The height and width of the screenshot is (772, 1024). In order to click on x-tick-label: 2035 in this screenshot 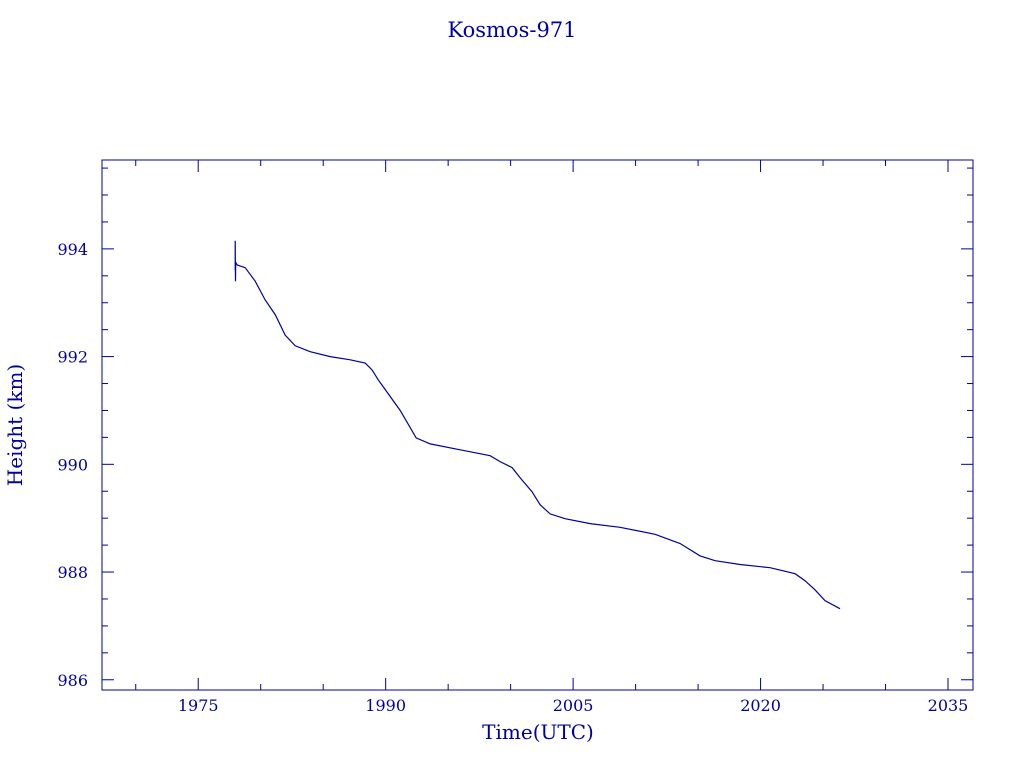, I will do `click(948, 705)`.